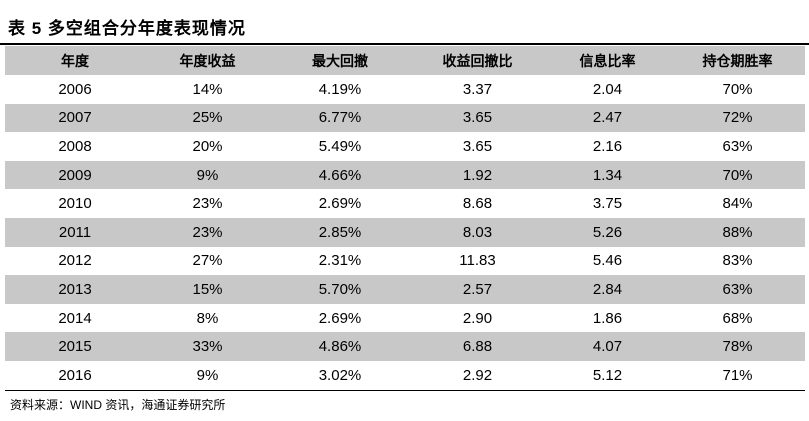 Image resolution: width=809 pixels, height=421 pixels. Describe the element at coordinates (737, 204) in the screenshot. I see `table-cell: 84%` at that location.